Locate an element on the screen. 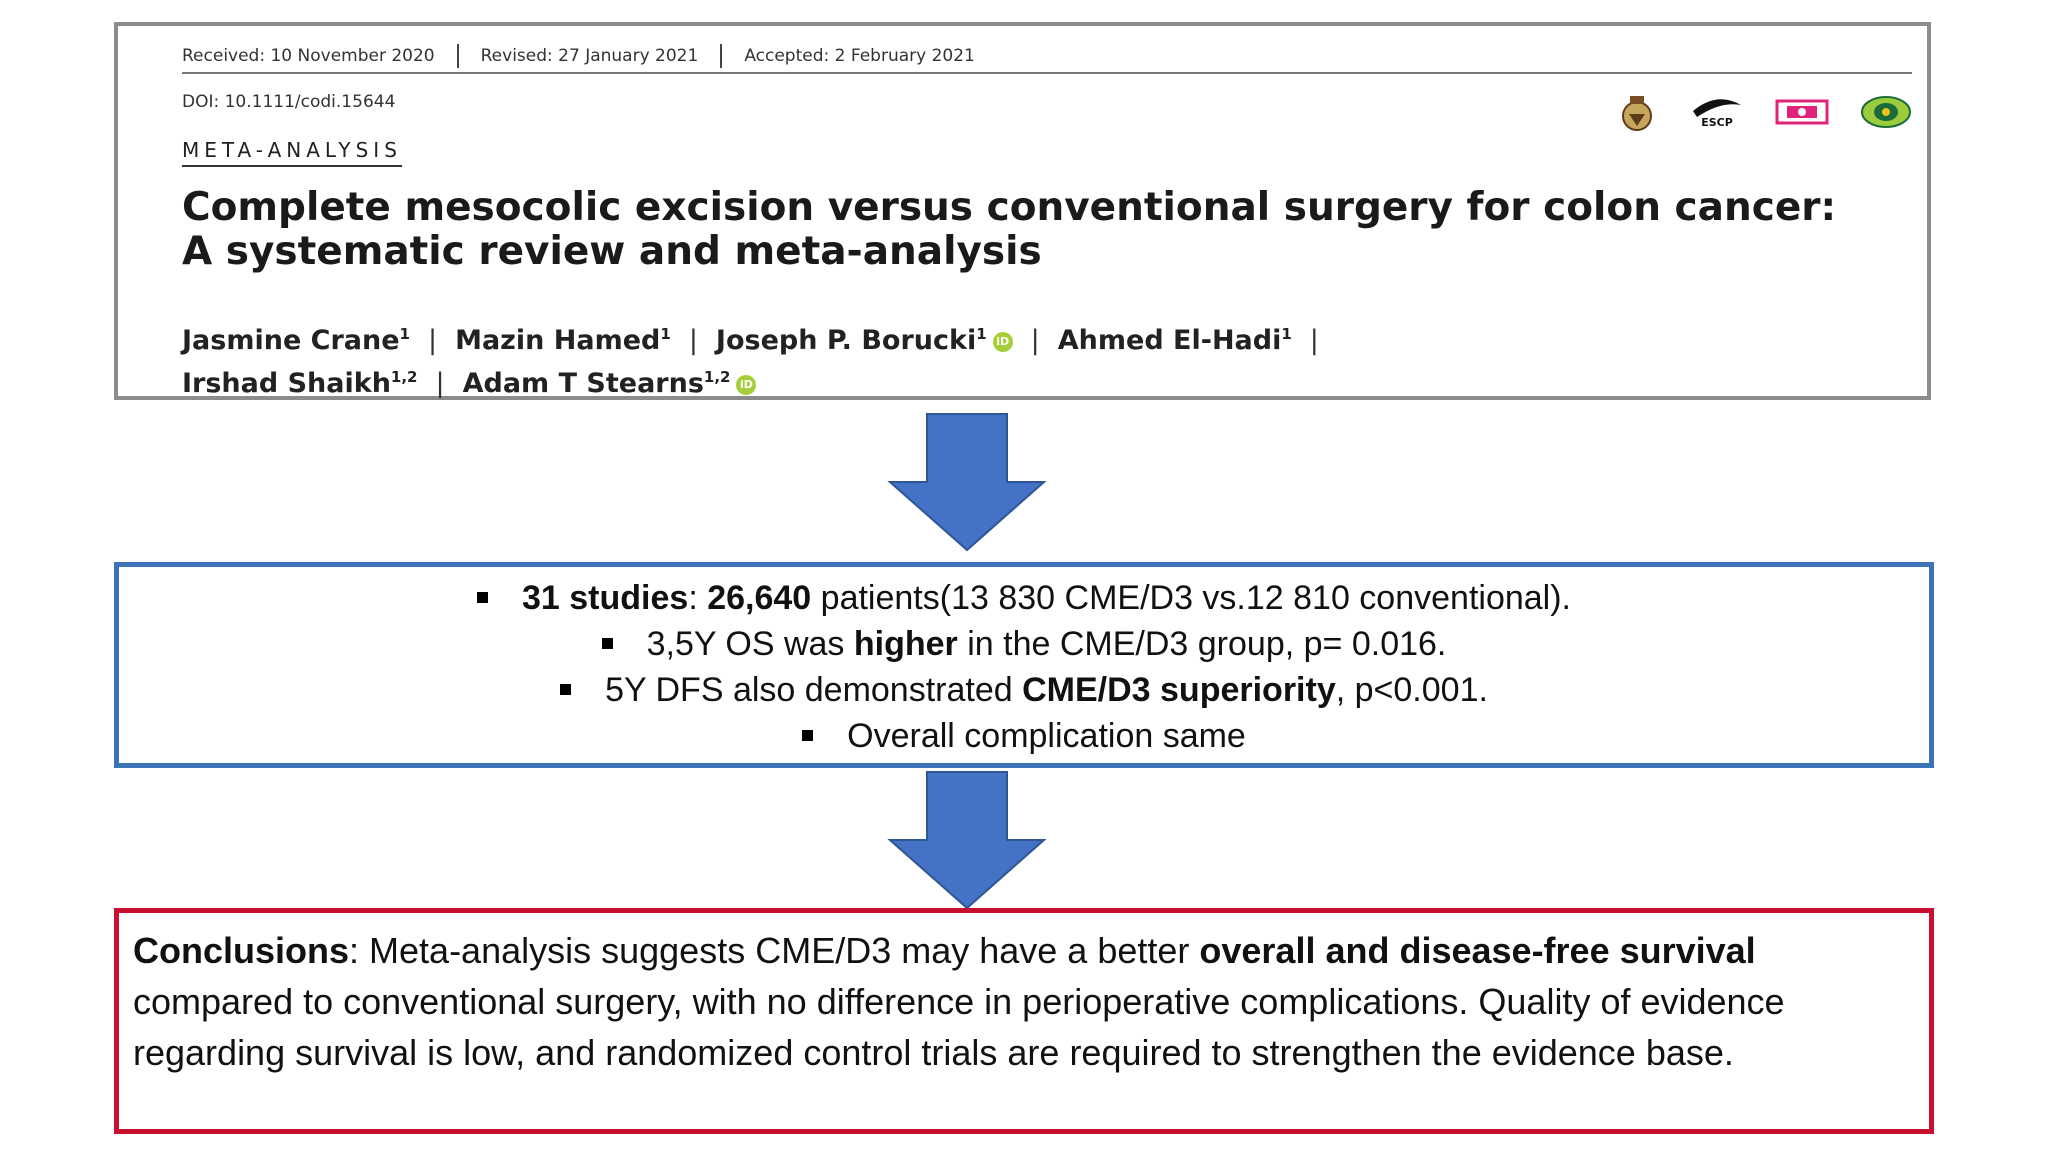 The image size is (2048, 1152). author: Joseph P. Borucki1 iD is located at coordinates (864, 340).